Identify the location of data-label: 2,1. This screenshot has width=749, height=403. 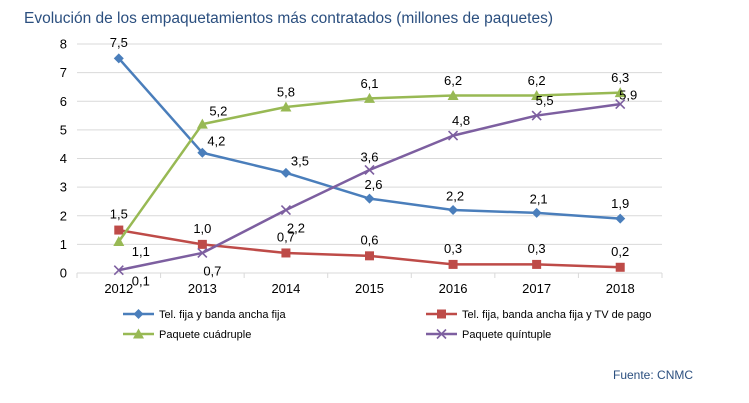
(539, 198).